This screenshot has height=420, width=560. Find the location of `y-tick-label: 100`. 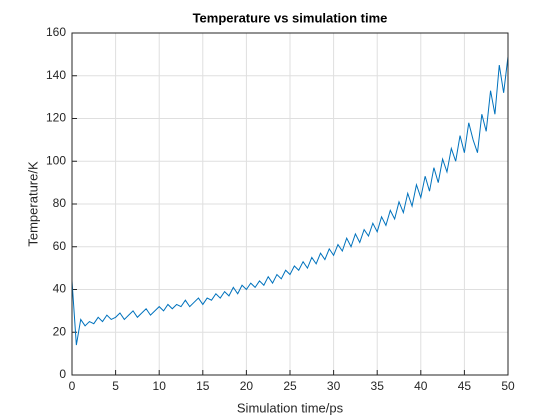

y-tick-label: 100 is located at coordinates (56, 160).